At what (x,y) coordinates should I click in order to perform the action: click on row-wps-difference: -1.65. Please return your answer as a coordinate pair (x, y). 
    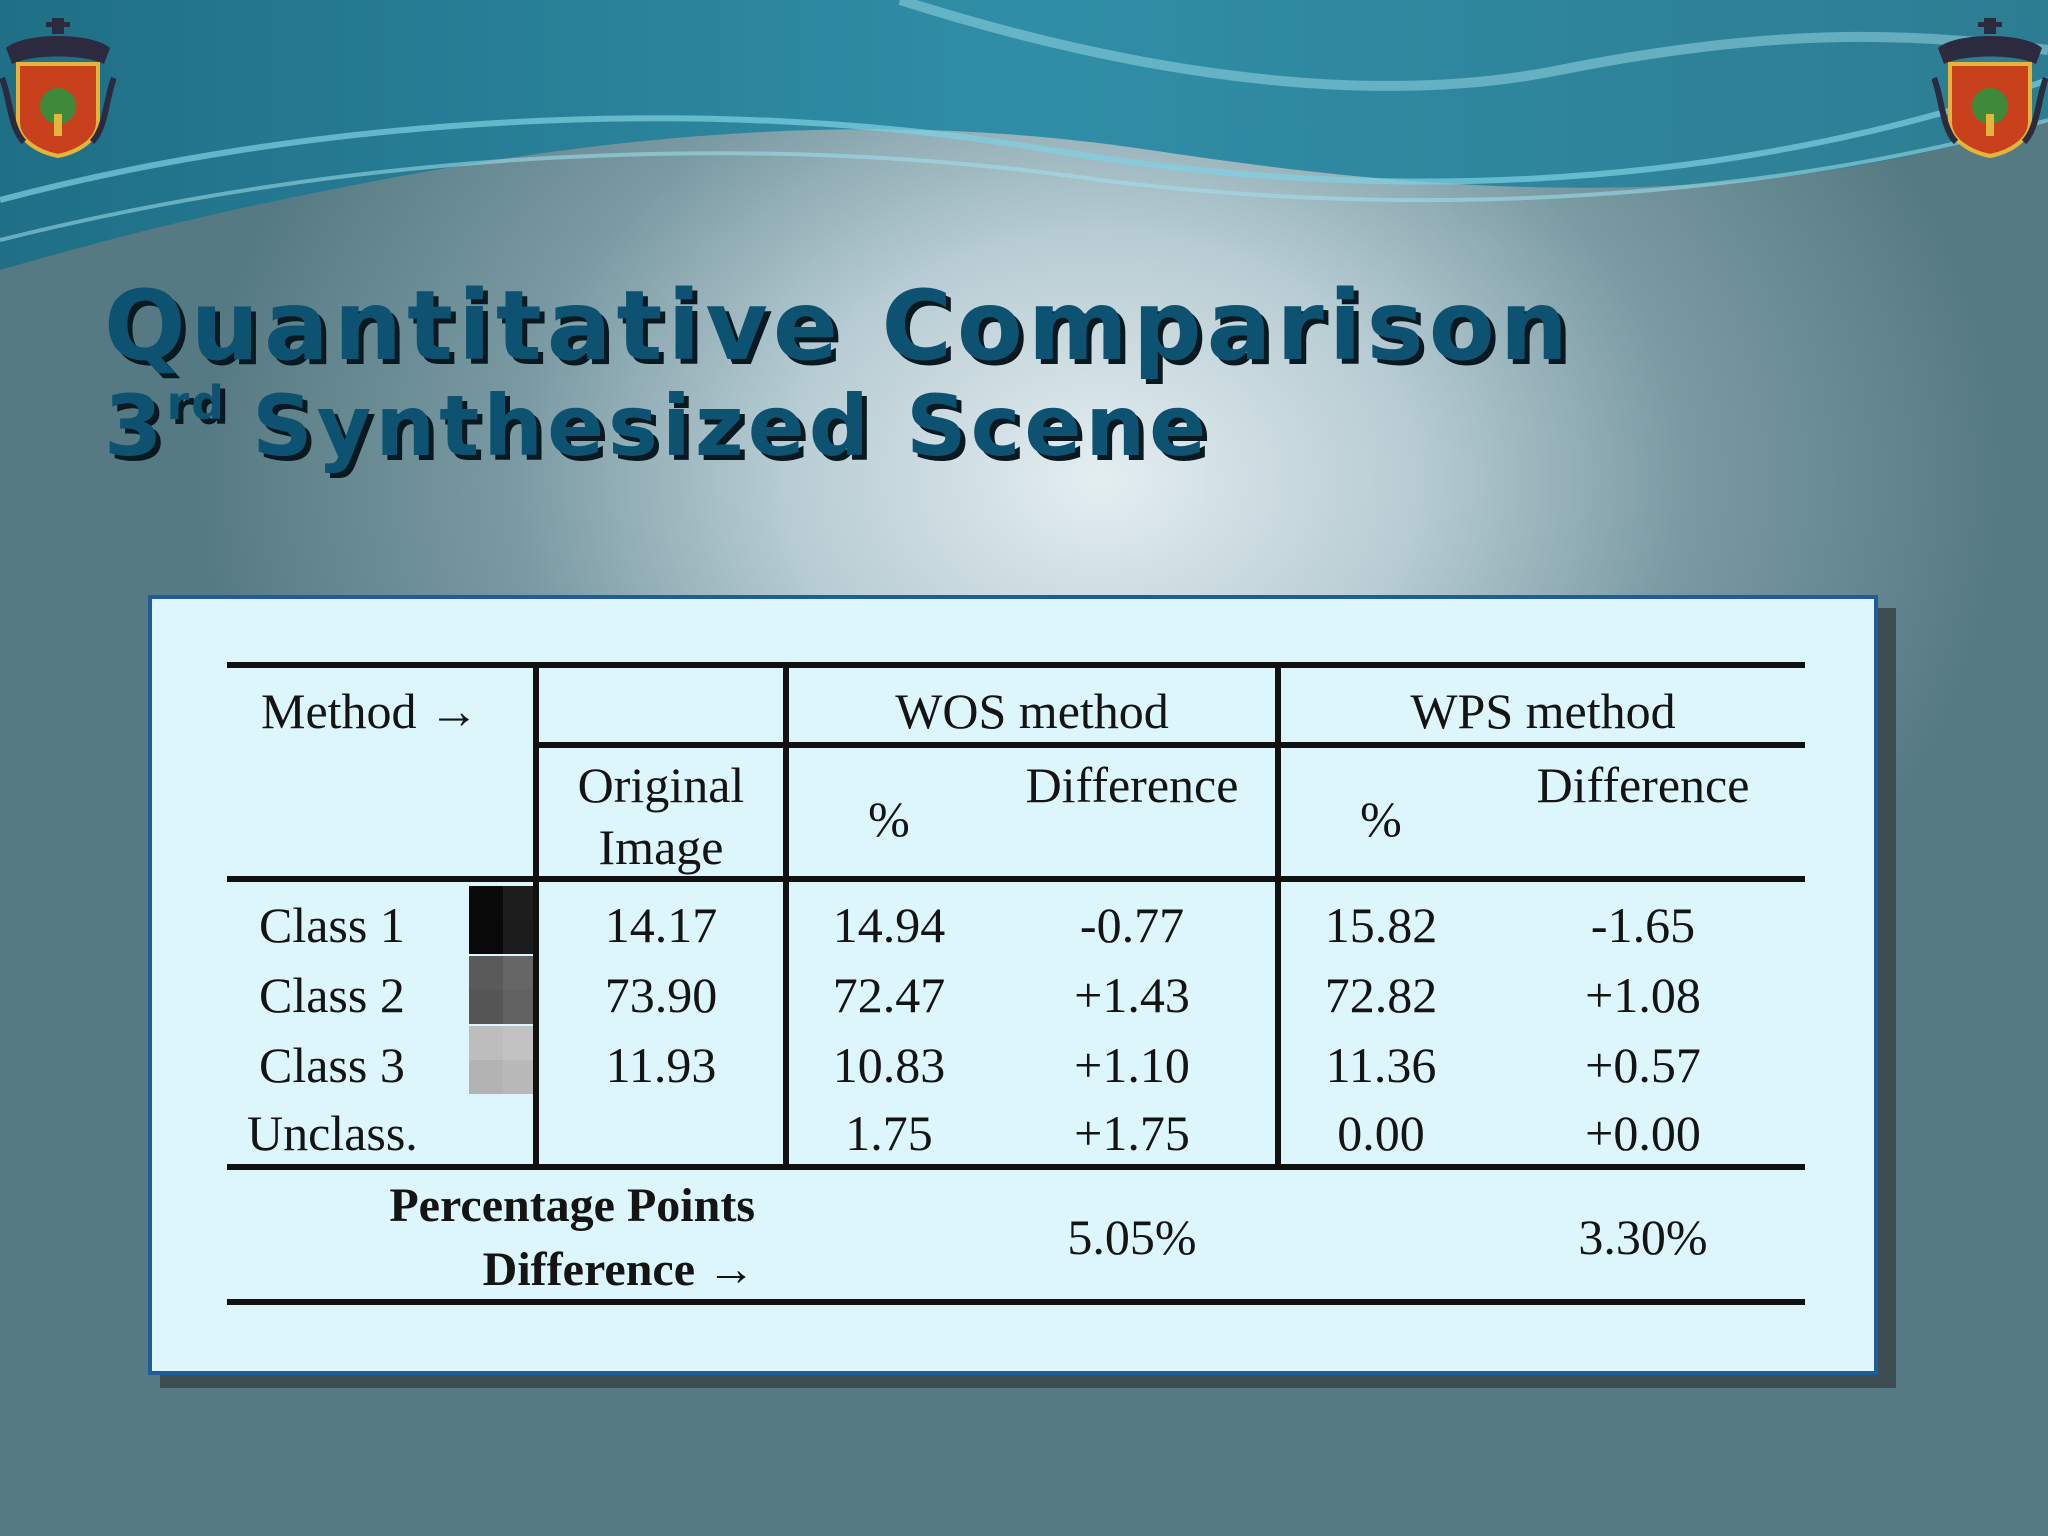
    Looking at the image, I should click on (1643, 925).